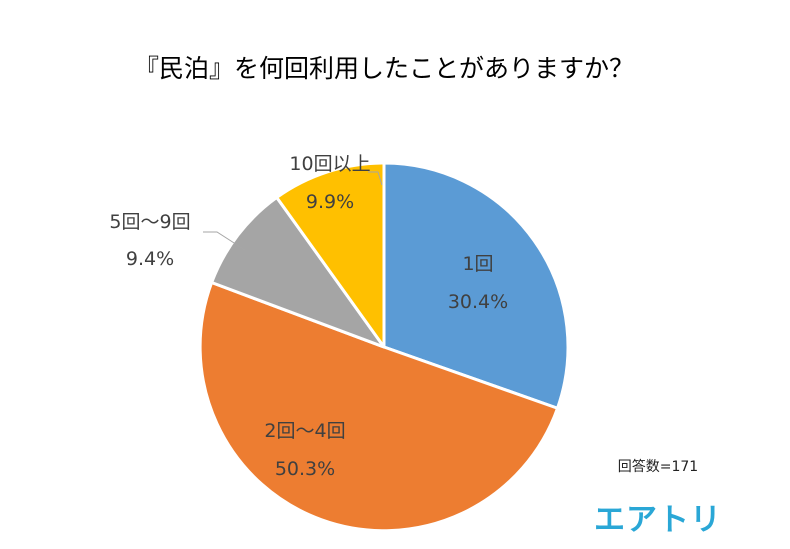 The height and width of the screenshot is (549, 790). Describe the element at coordinates (305, 469) in the screenshot. I see `slice-value-label-2: 50.3%` at that location.